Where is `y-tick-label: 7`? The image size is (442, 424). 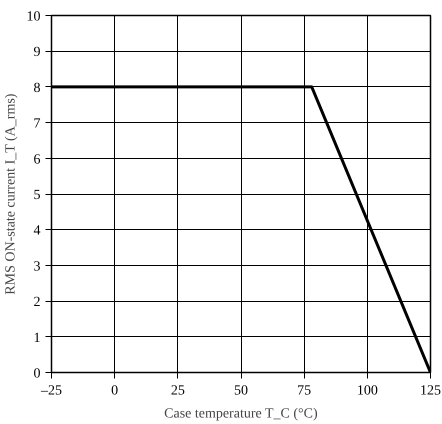 y-tick-label: 7 is located at coordinates (37, 124).